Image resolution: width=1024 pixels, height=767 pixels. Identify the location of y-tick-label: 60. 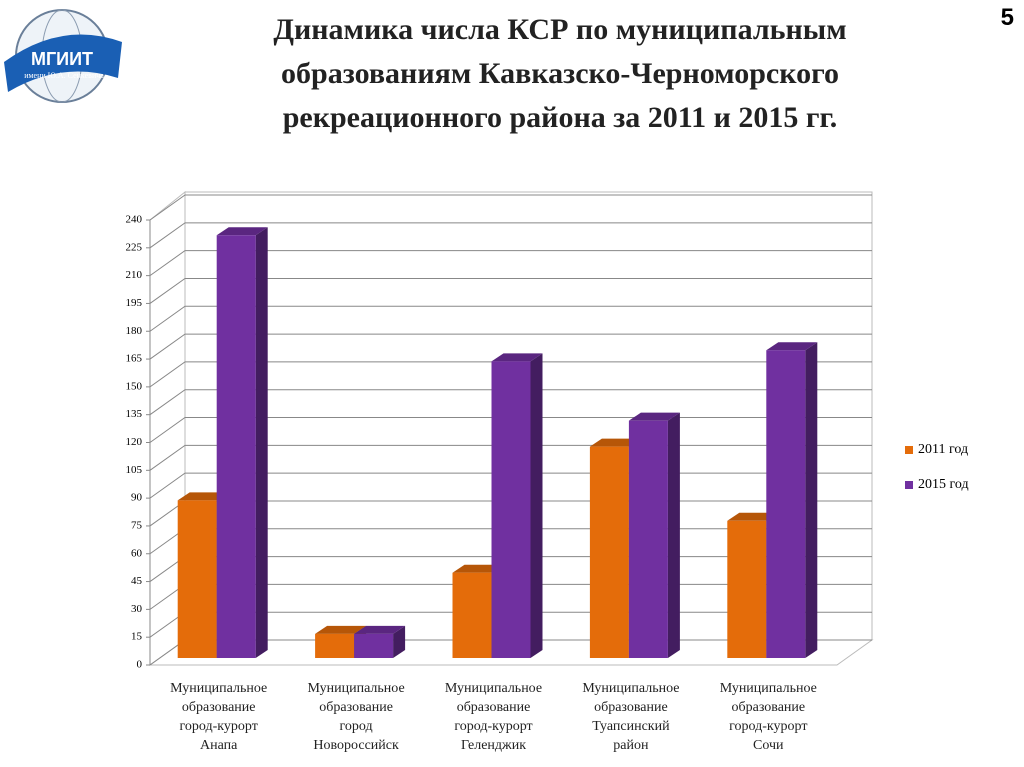
(137, 553).